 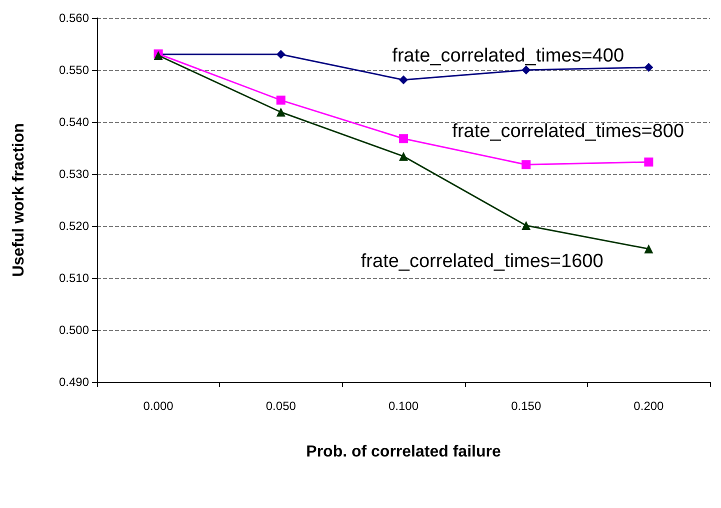 What do you see at coordinates (403, 452) in the screenshot?
I see `x-axis-title: Prob. of correlated failure` at bounding box center [403, 452].